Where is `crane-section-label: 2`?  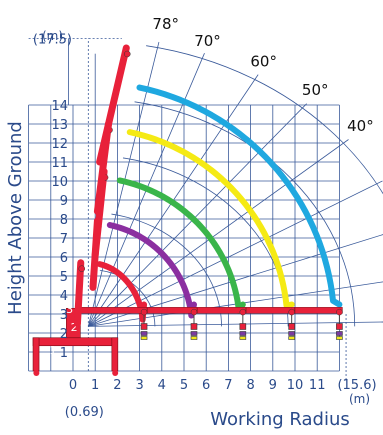
crane-section-label: 2 is located at coordinates (74, 327).